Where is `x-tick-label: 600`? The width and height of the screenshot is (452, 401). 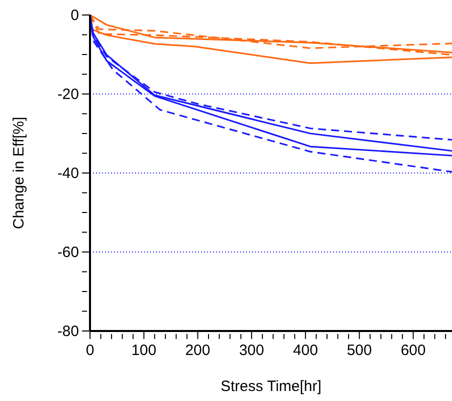
x-tick-label: 600 is located at coordinates (413, 350).